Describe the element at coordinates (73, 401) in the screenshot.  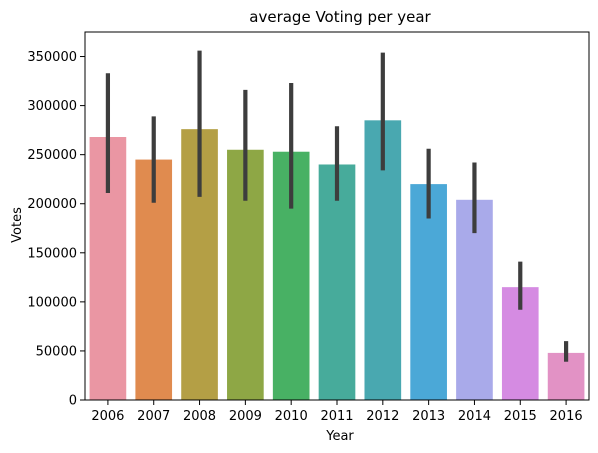
I see `y-tick-label-0: 0` at that location.